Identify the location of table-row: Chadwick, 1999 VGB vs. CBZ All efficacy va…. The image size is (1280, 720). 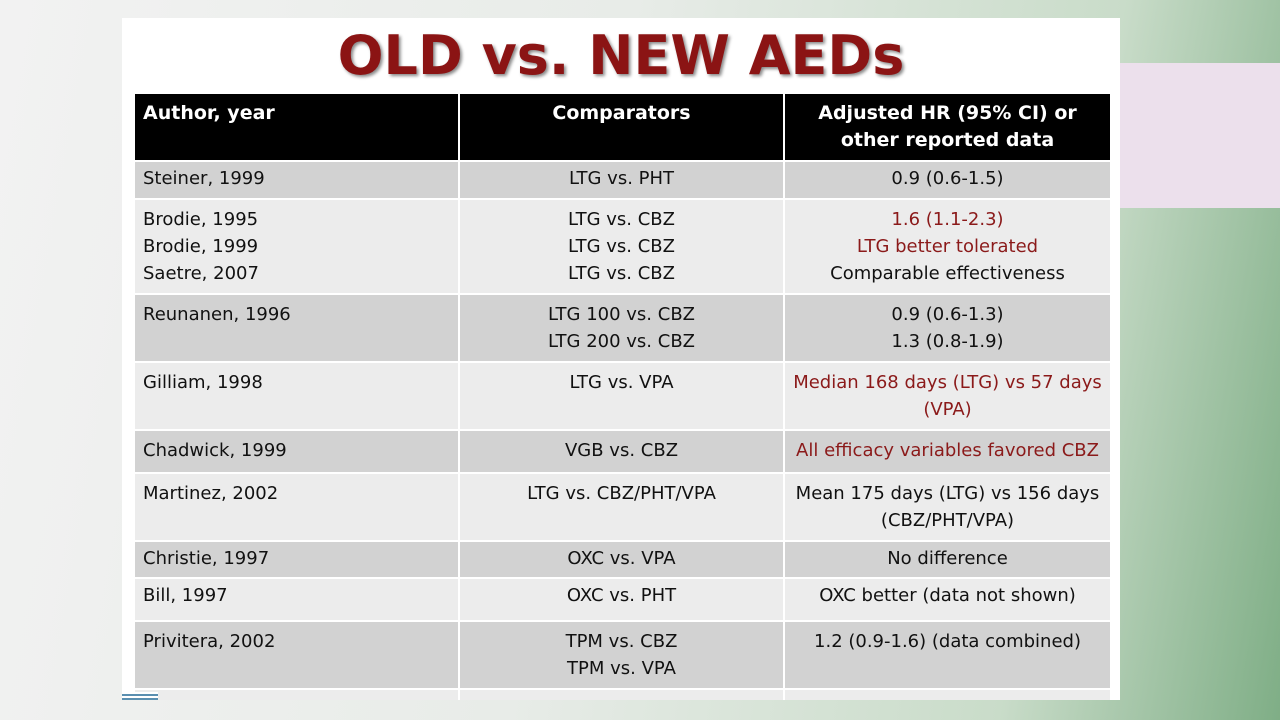
(622, 451).